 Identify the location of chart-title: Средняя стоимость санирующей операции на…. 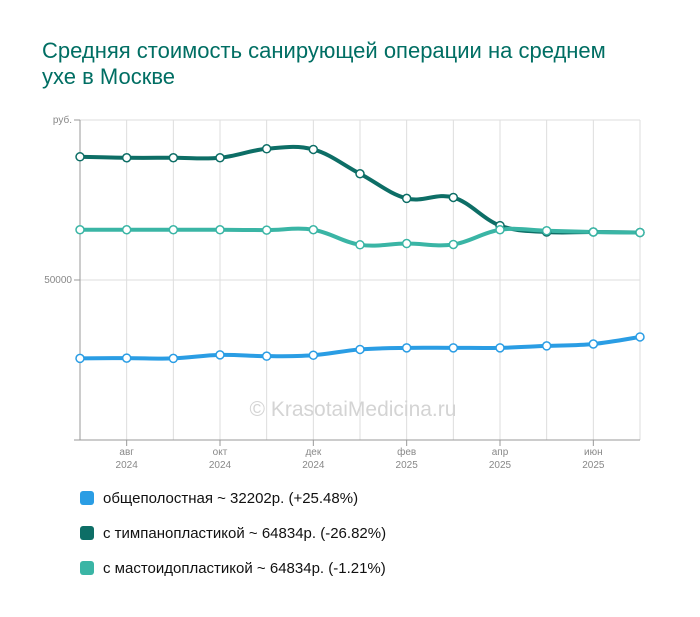
(324, 63).